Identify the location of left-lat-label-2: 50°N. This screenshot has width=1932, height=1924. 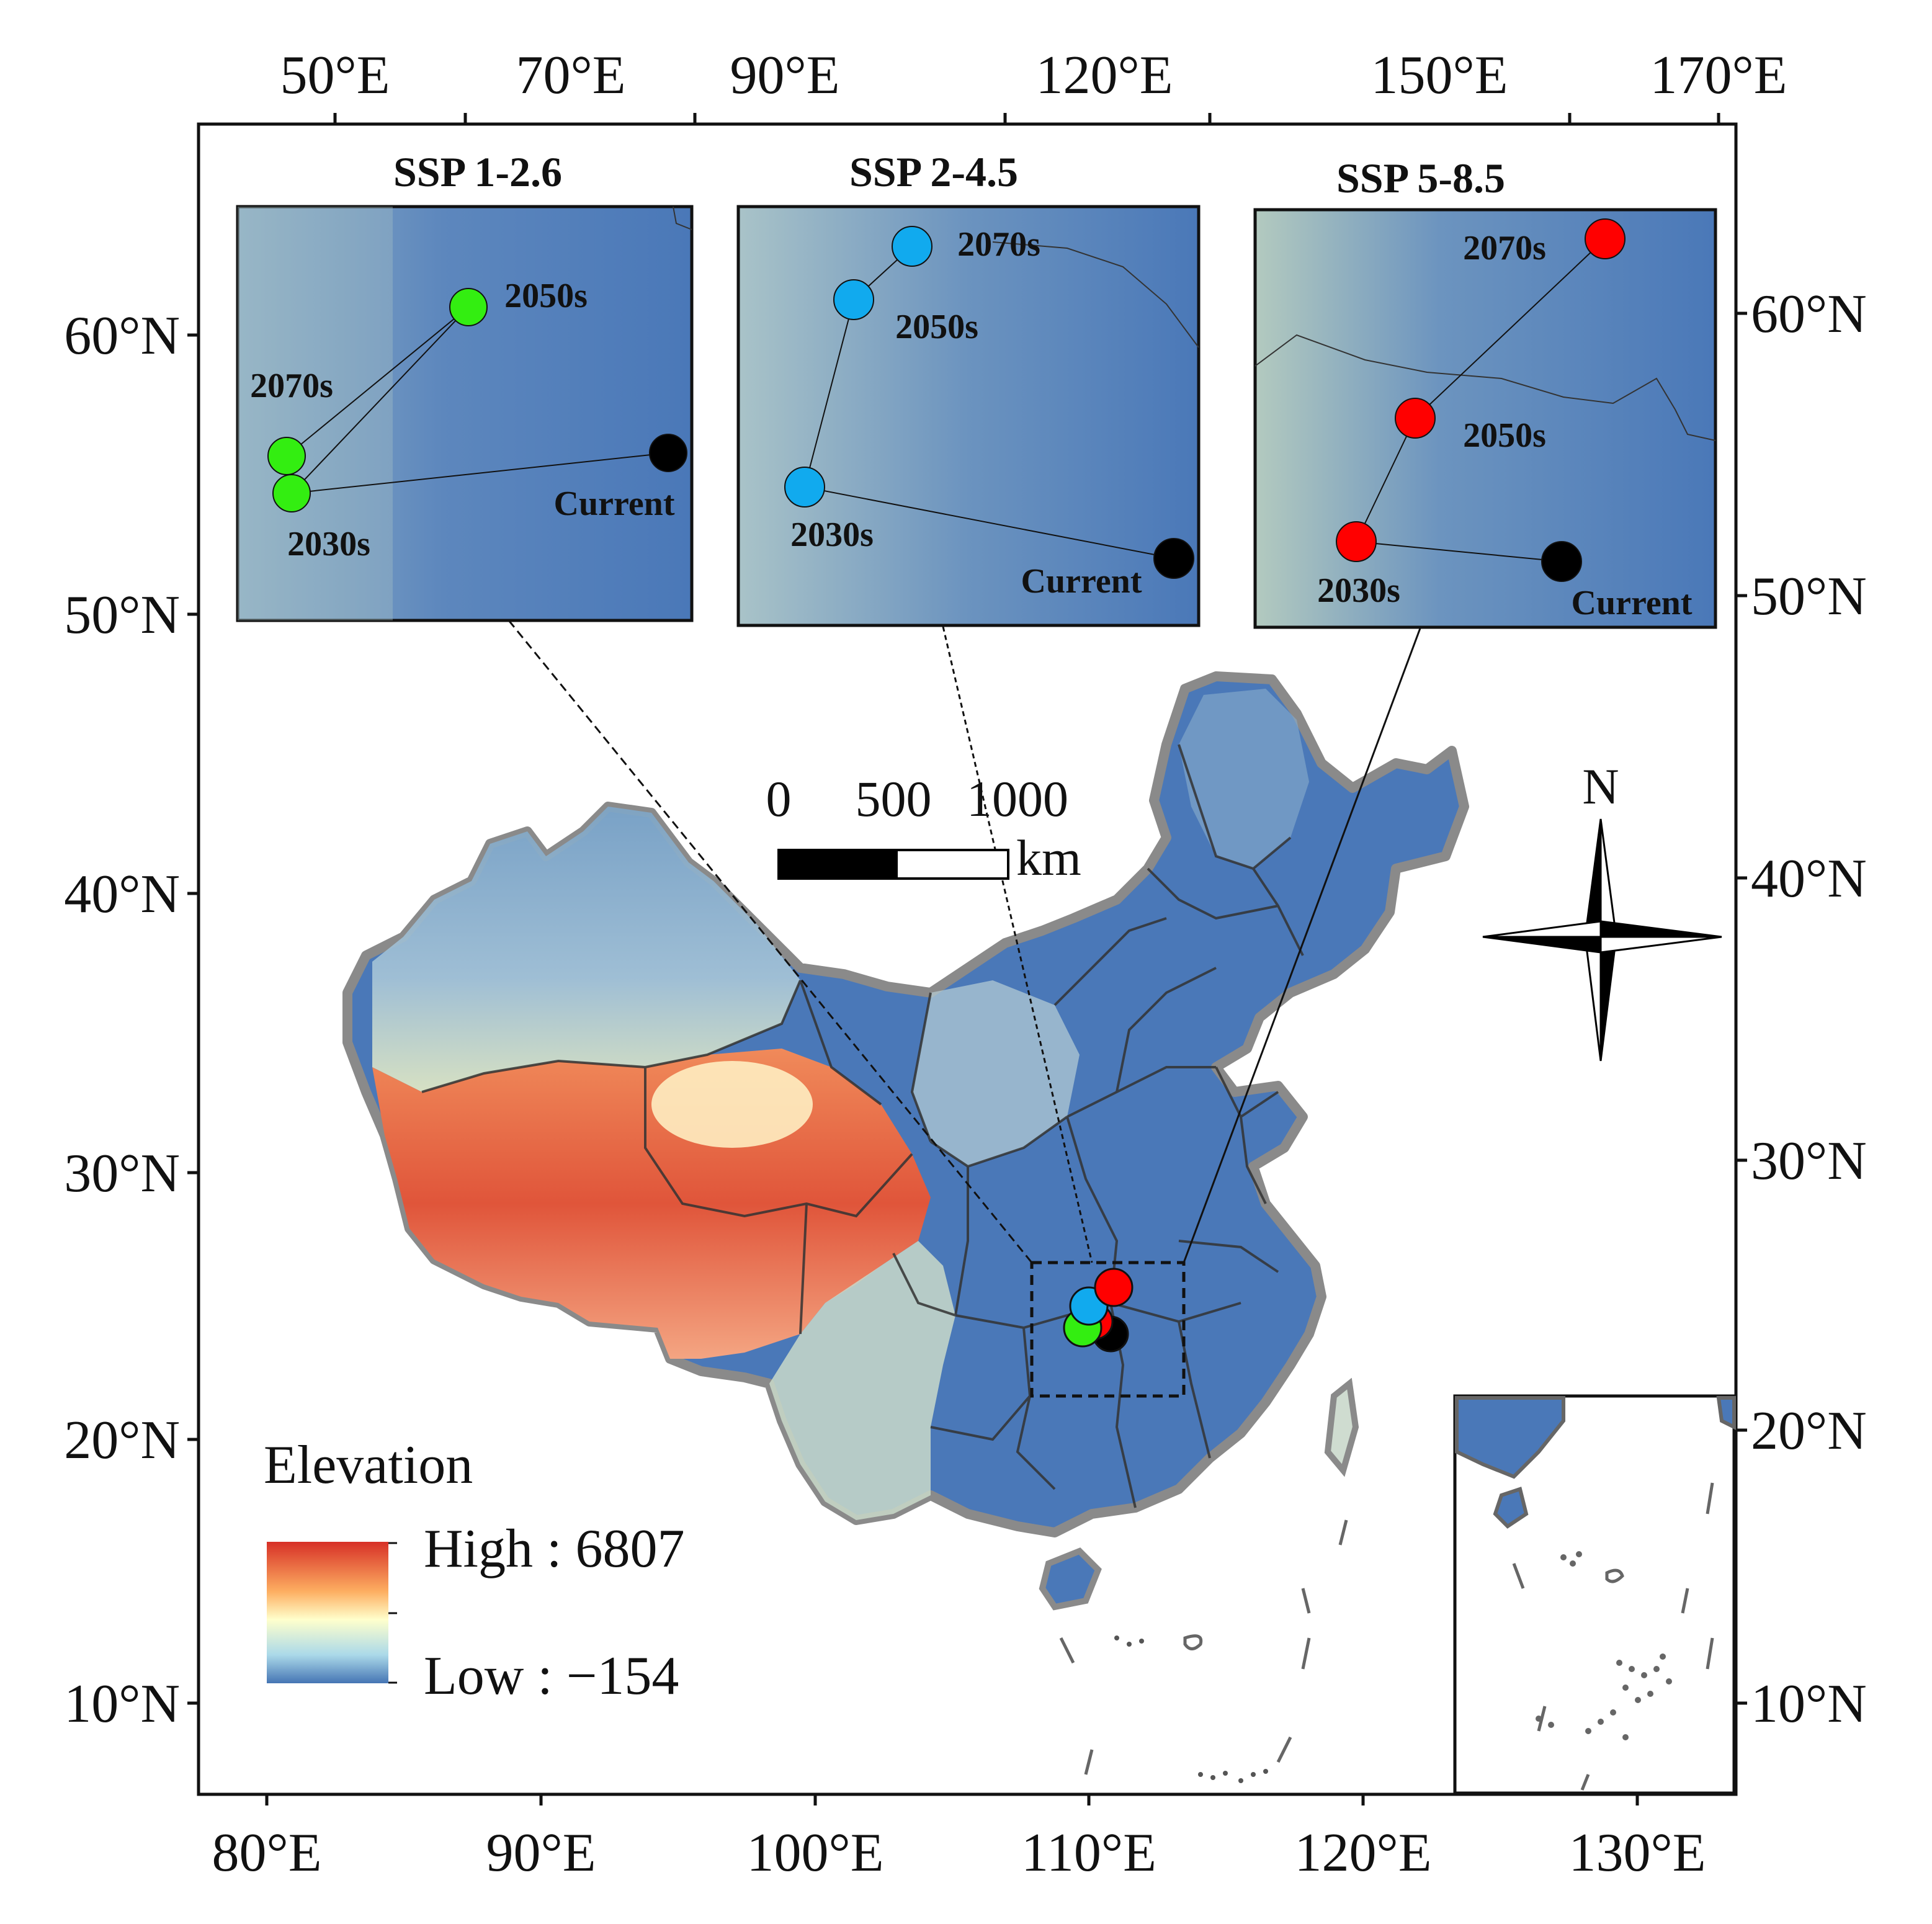
(122, 615).